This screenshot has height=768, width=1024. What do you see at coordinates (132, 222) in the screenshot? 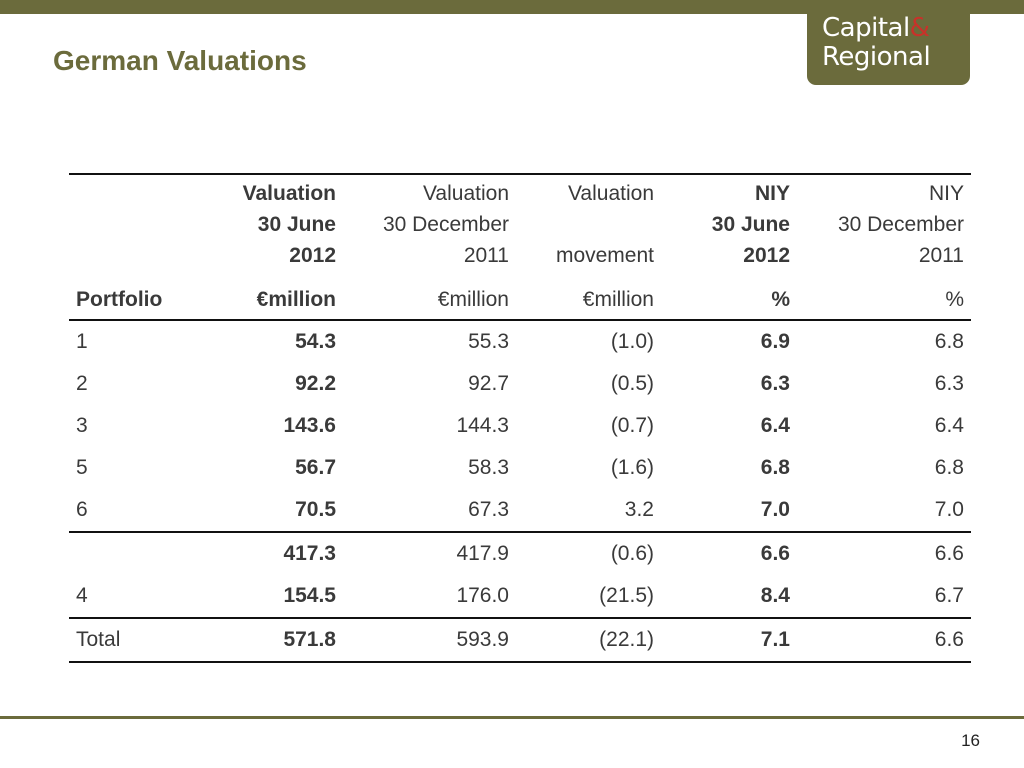
I see `header-portfolio` at bounding box center [132, 222].